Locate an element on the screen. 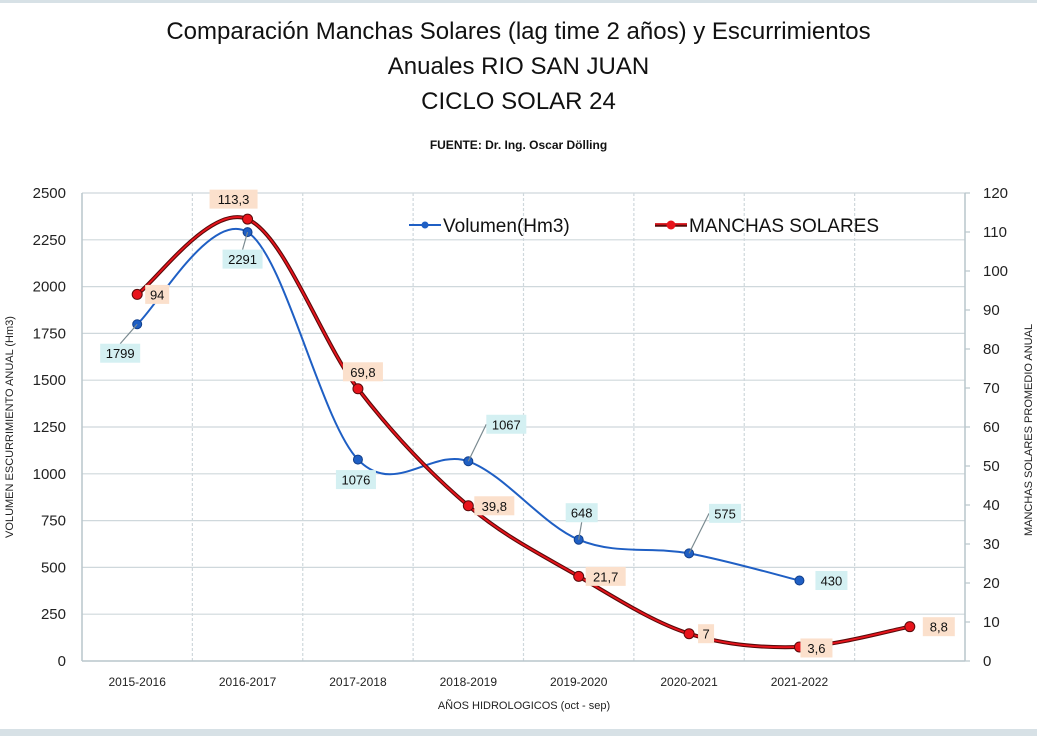 The image size is (1037, 736). y-axis-right-title: MANCHAS SOLARES PROMEDIO ANUAL is located at coordinates (1029, 430).